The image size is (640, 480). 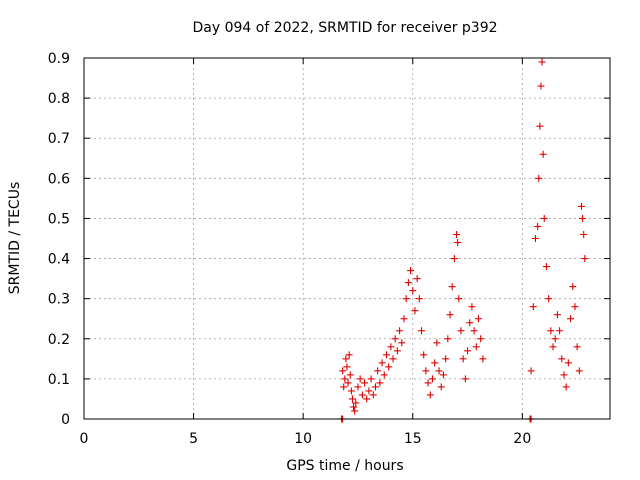 What do you see at coordinates (59, 300) in the screenshot?
I see `y-tick-label: 0.3` at bounding box center [59, 300].